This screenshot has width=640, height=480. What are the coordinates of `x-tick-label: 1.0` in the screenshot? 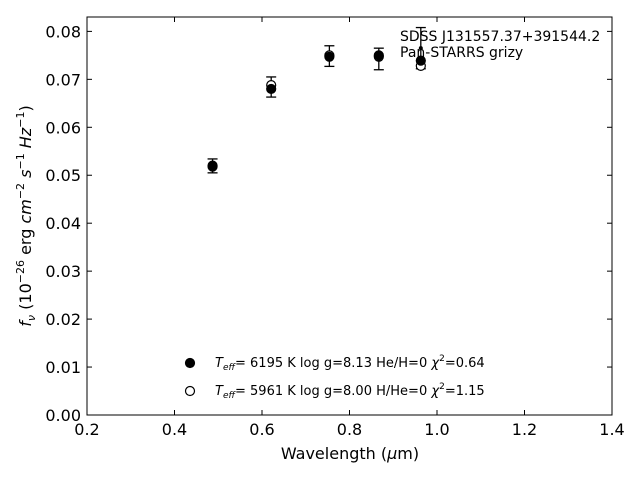 It's located at (436, 429).